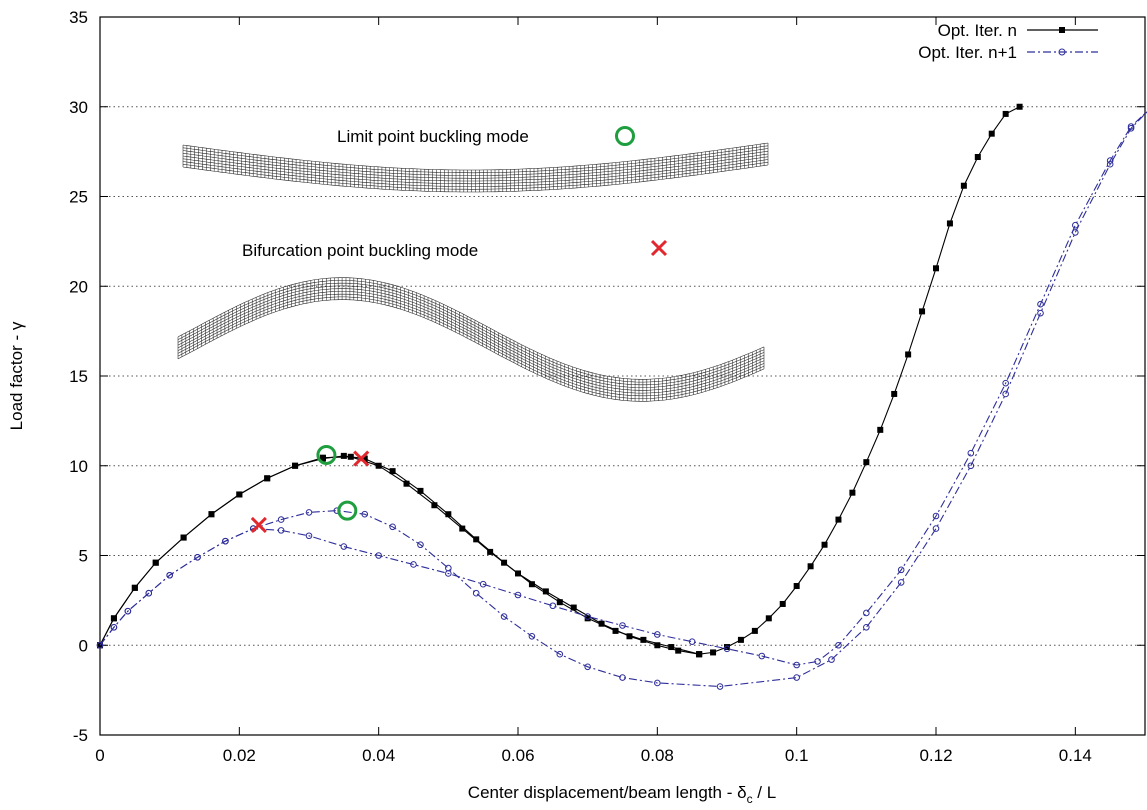 This screenshot has width=1147, height=810. Describe the element at coordinates (78, 466) in the screenshot. I see `y-tick-label: 10` at that location.